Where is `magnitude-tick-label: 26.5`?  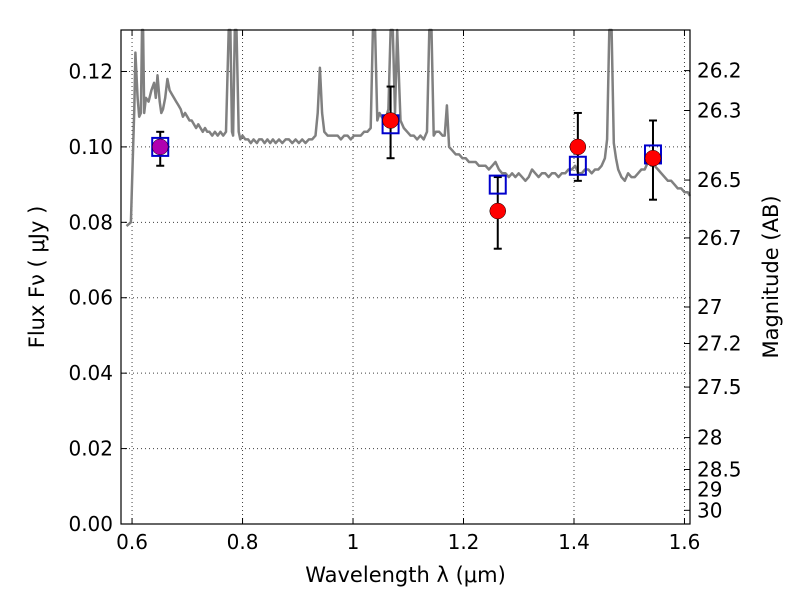 magnitude-tick-label: 26.5 is located at coordinates (719, 180).